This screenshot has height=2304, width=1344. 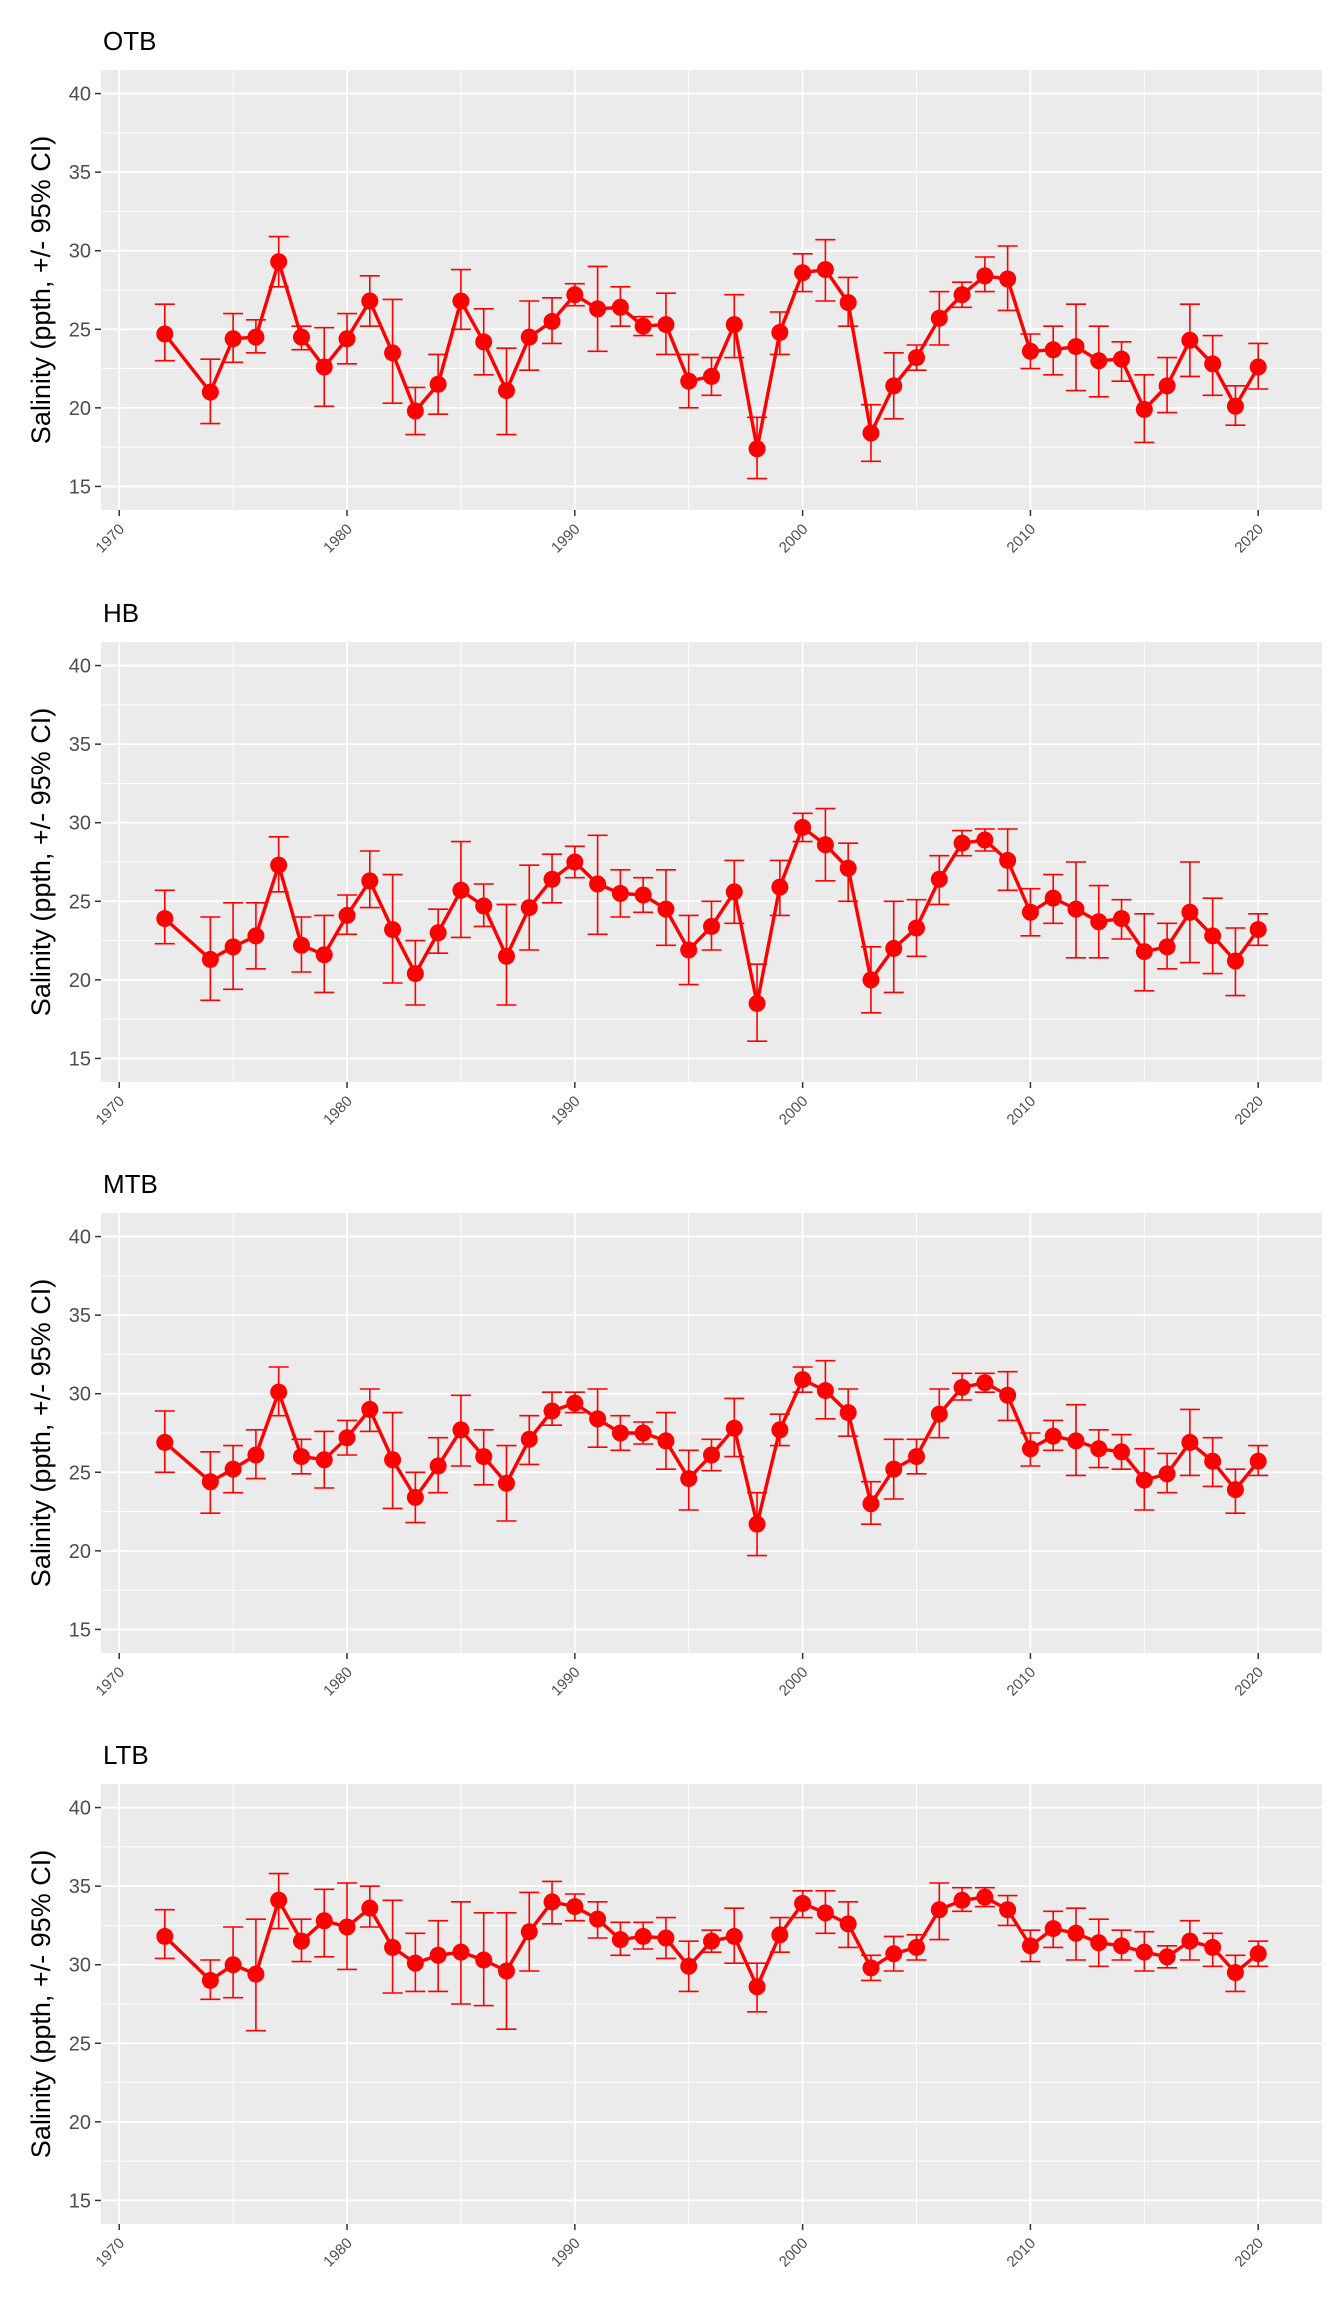 I want to click on y-axis-label: Salinity (ppth, +/- 95% CI), so click(x=41, y=862).